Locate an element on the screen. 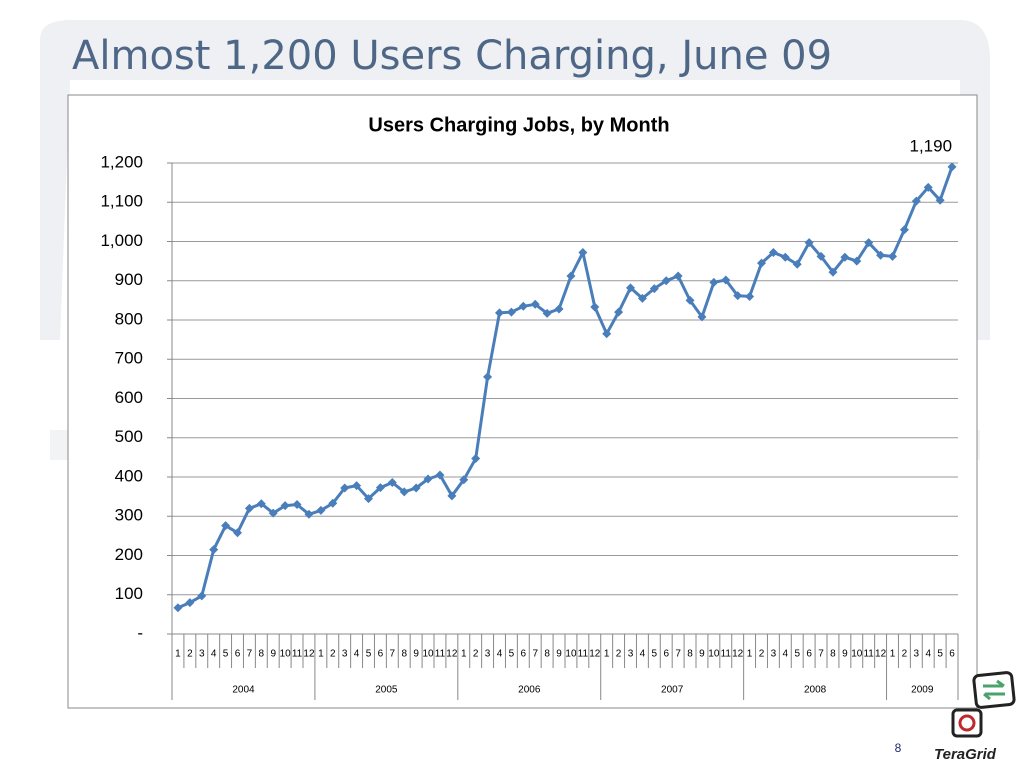  chart-title: Users Charging Jobs, by Month is located at coordinates (518, 125).